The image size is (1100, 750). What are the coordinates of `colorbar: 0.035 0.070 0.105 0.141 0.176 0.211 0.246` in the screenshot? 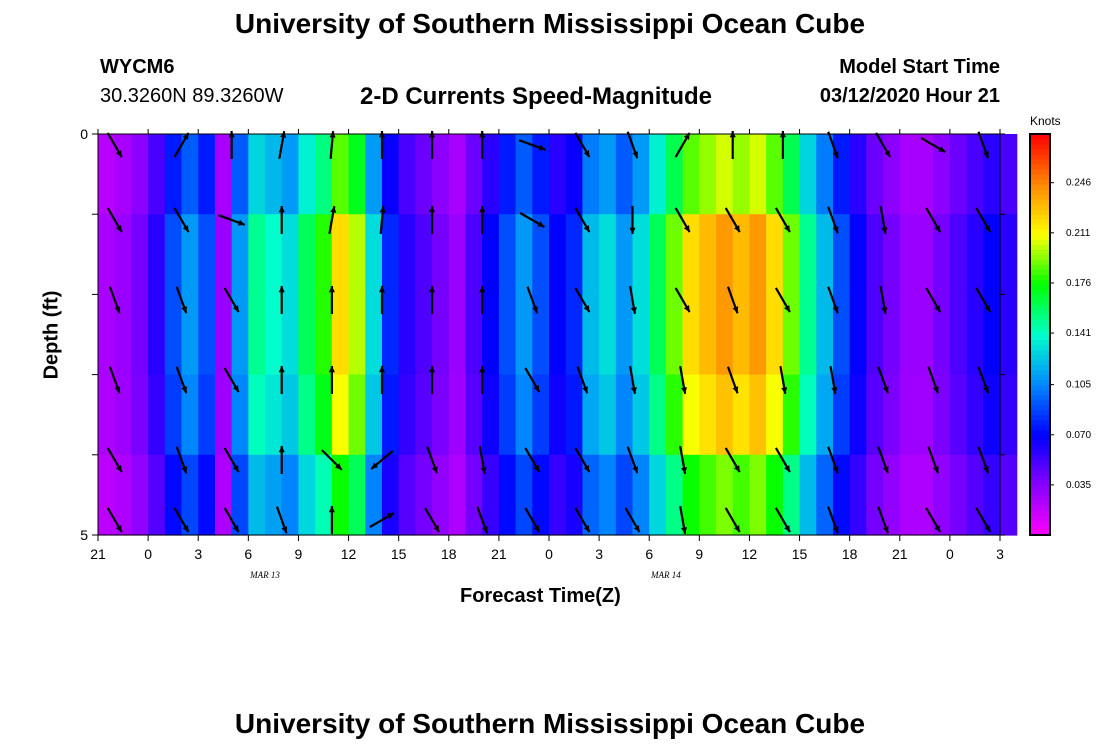 It's located at (1060, 334).